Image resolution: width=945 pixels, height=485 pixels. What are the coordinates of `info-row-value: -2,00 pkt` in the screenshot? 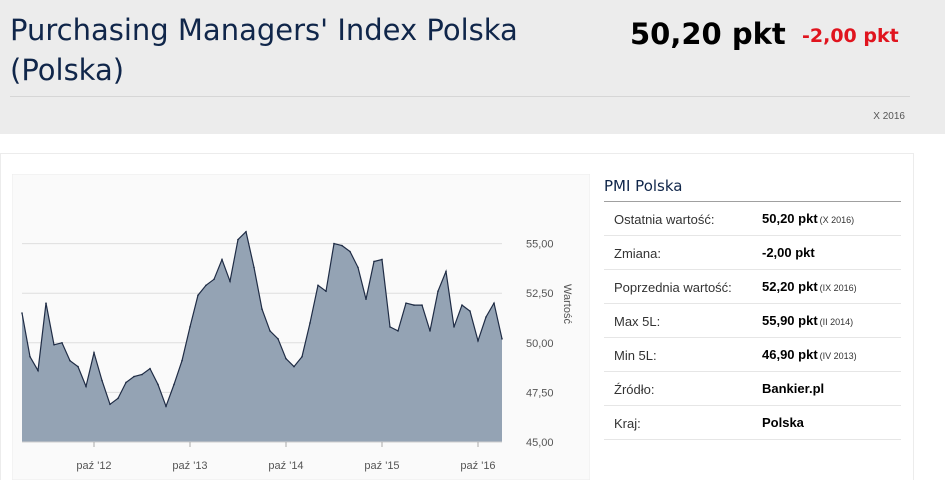 It's located at (788, 252).